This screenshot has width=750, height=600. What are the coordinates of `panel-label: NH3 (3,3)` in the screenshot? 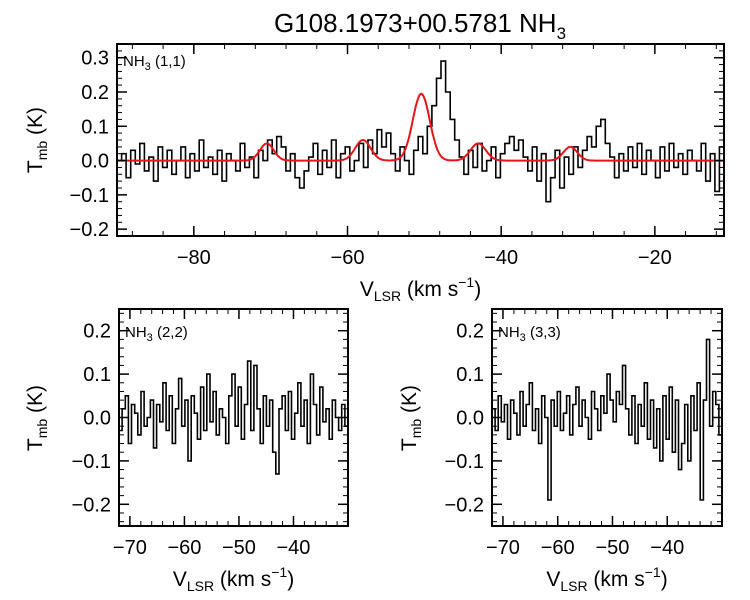 It's located at (529, 334).